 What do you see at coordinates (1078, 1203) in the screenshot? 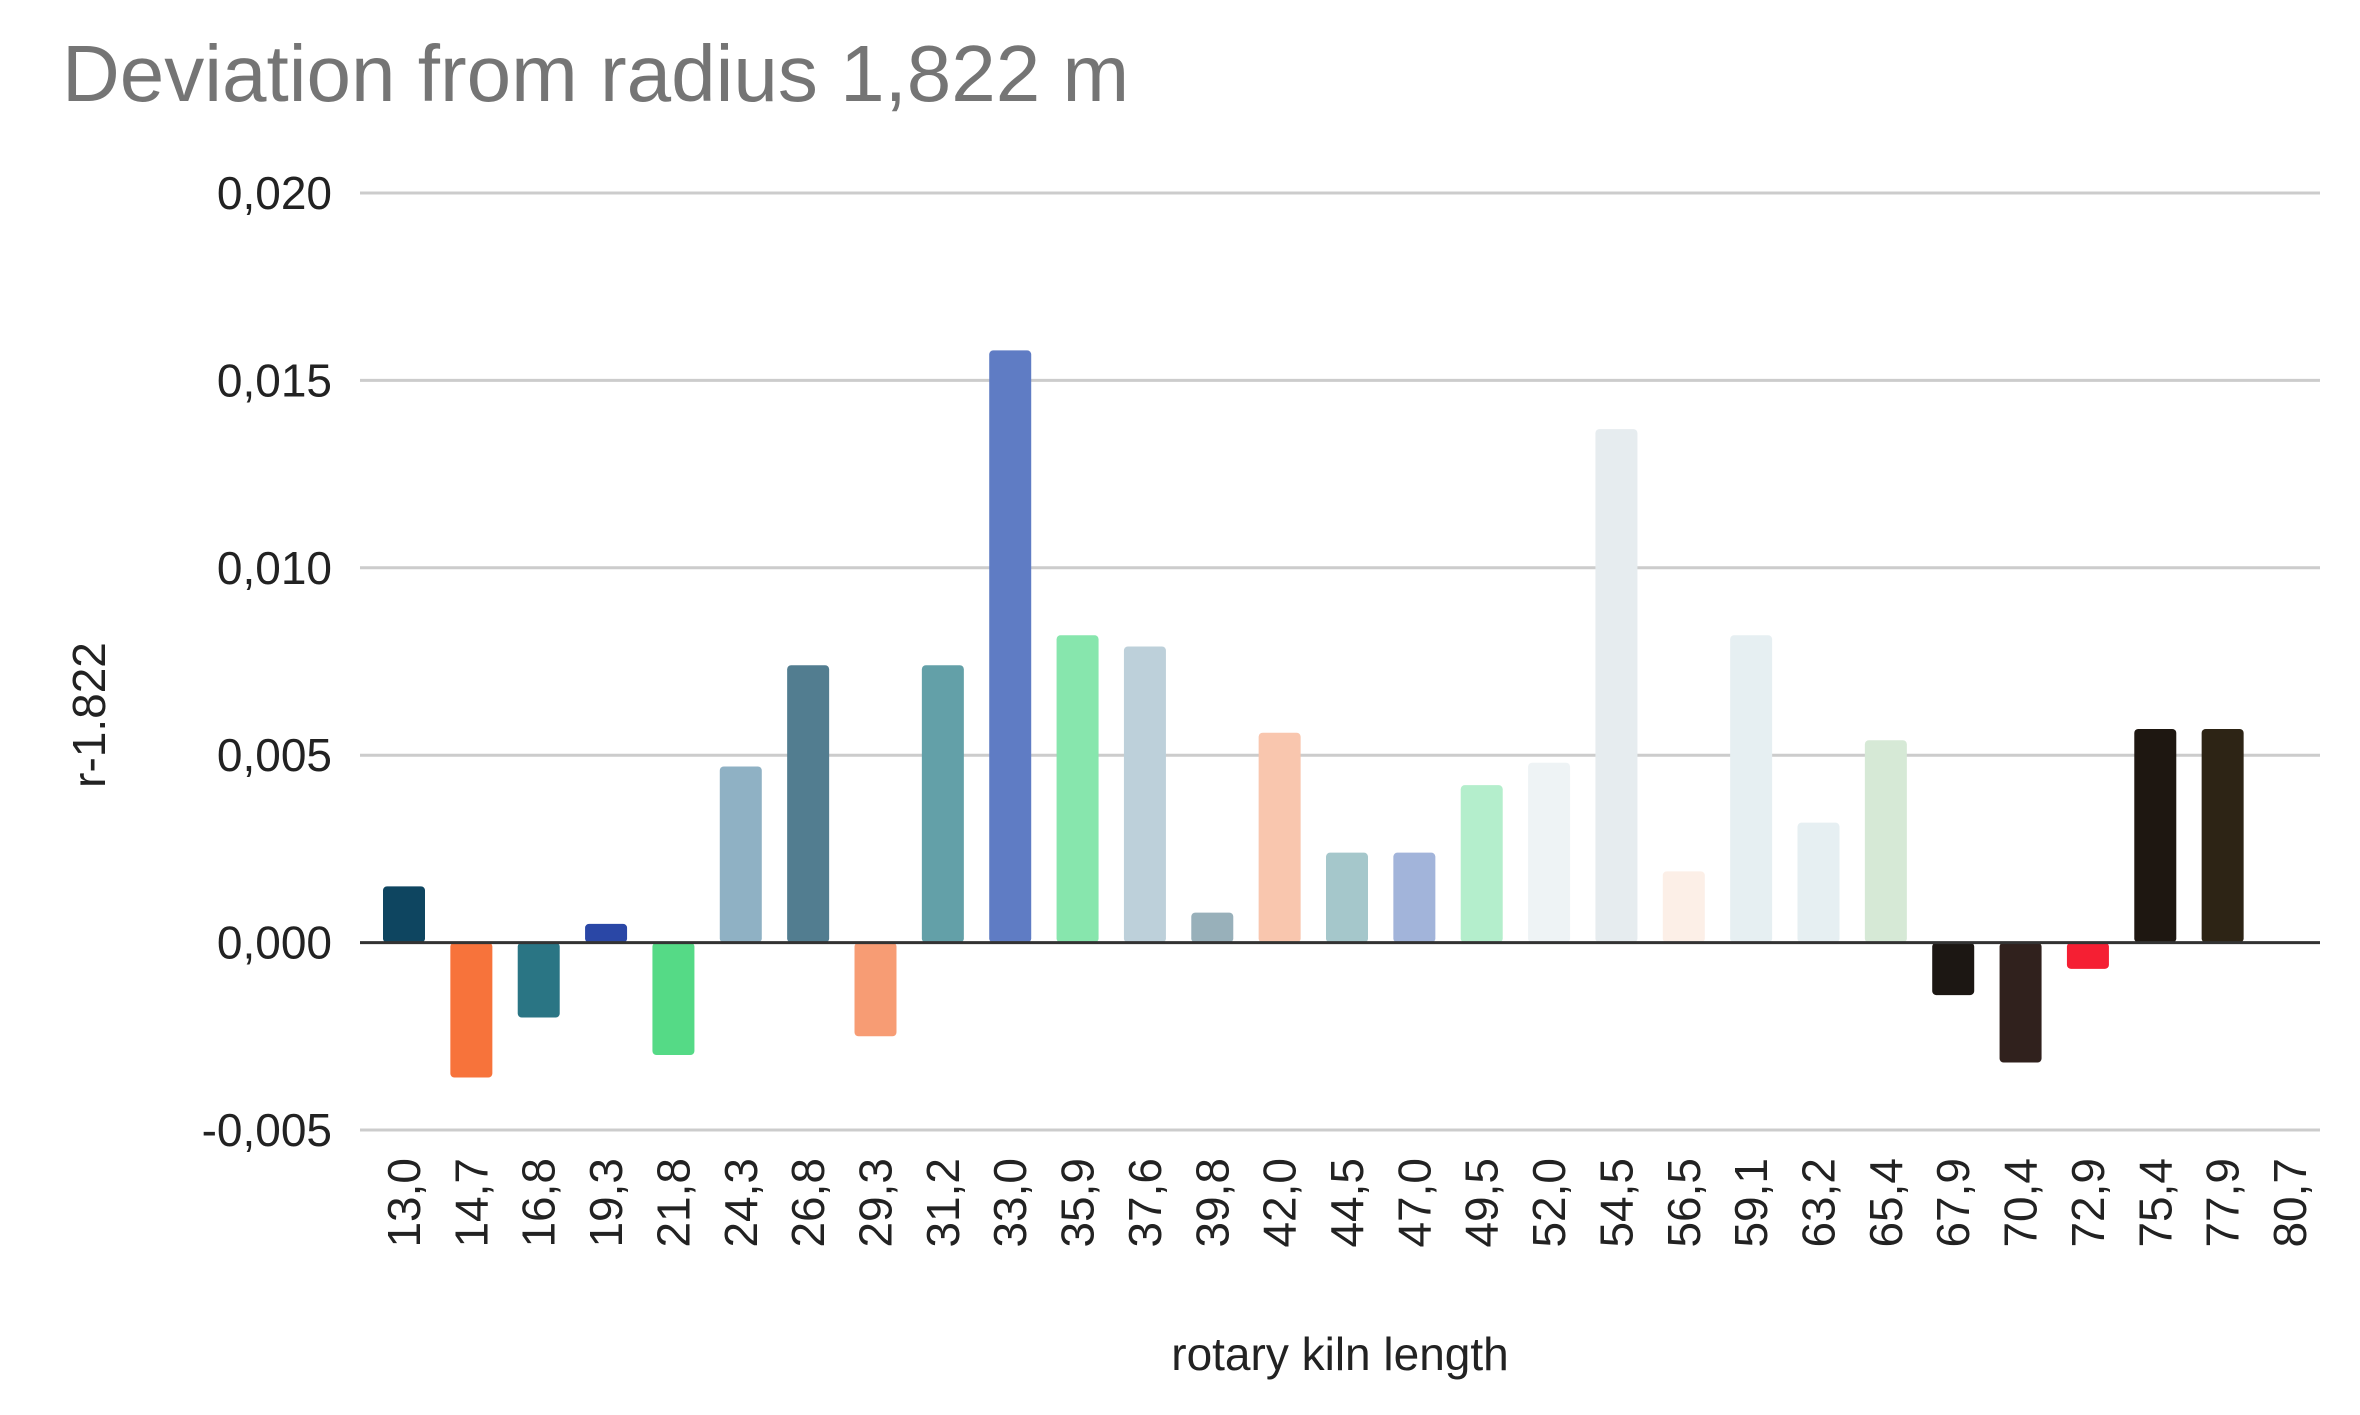
I see `x-tick-label: 35,9` at bounding box center [1078, 1203].